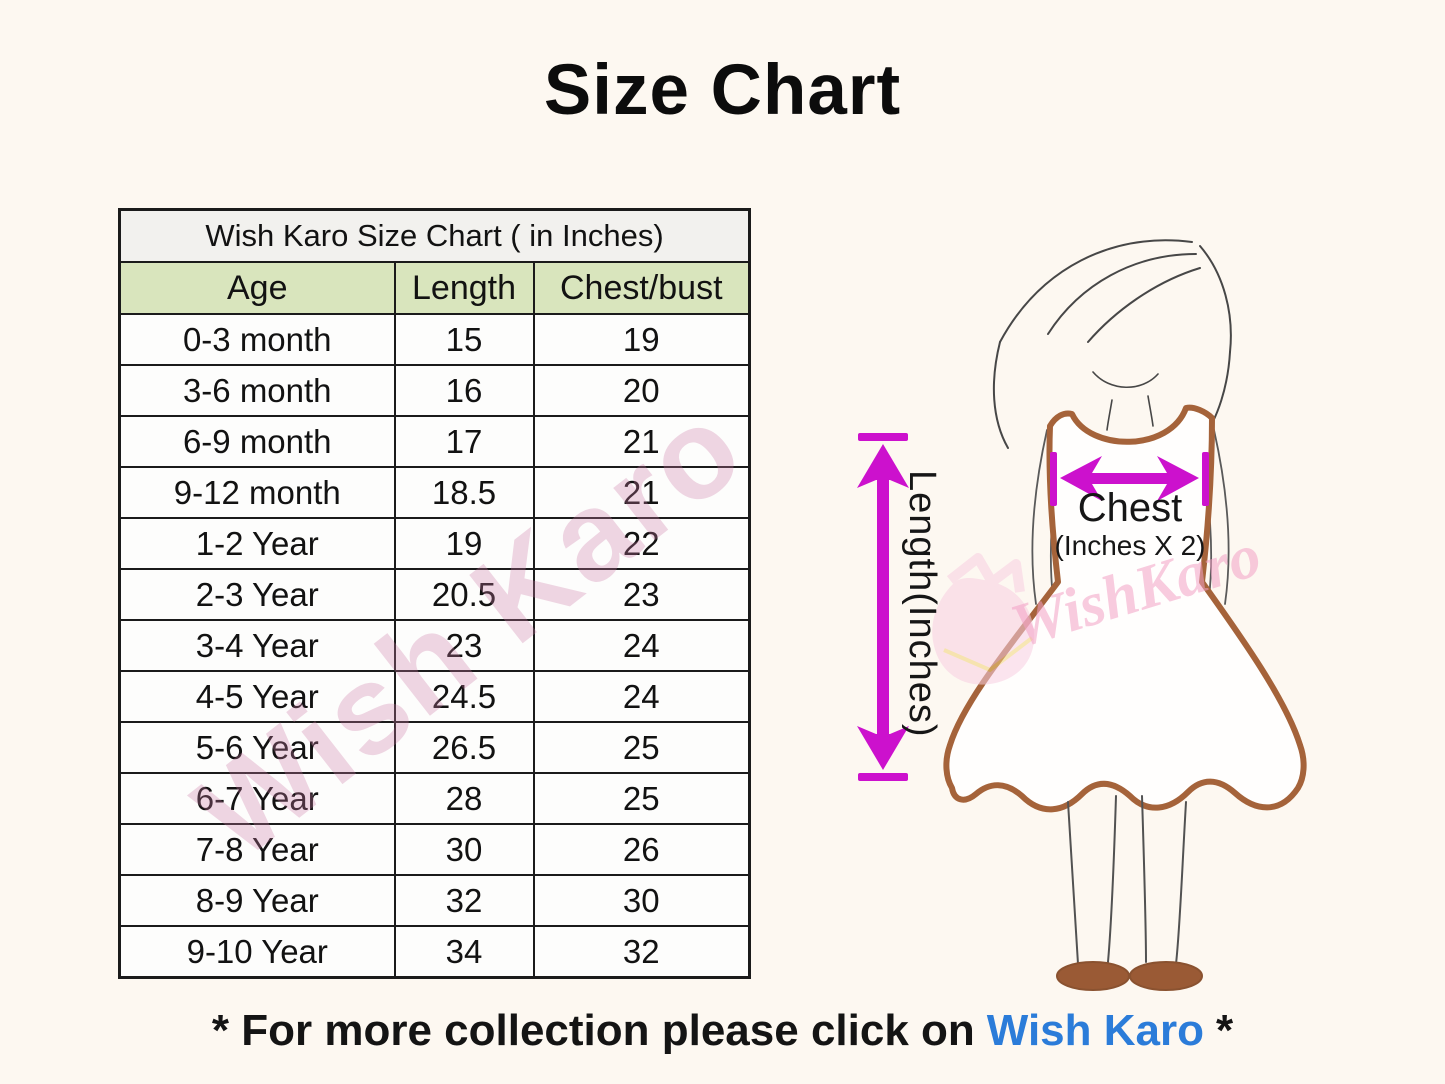 The image size is (1445, 1084). What do you see at coordinates (1095, 1030) in the screenshot?
I see `wish-karo-link: Wish Karo` at bounding box center [1095, 1030].